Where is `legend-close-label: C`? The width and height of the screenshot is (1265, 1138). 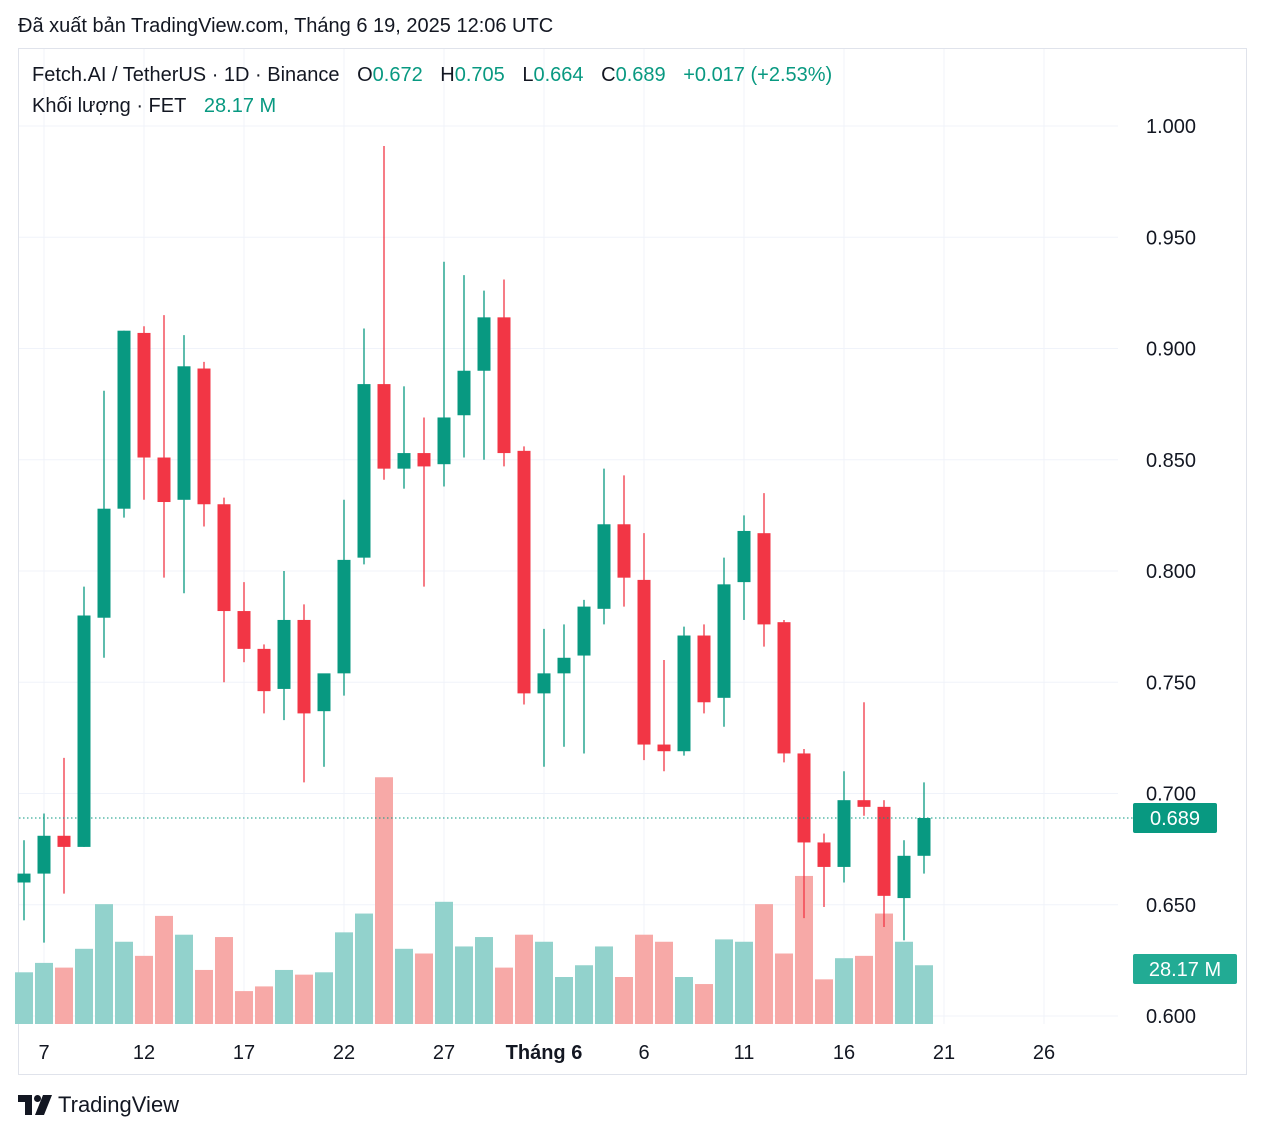
legend-close-label: C is located at coordinates (608, 75).